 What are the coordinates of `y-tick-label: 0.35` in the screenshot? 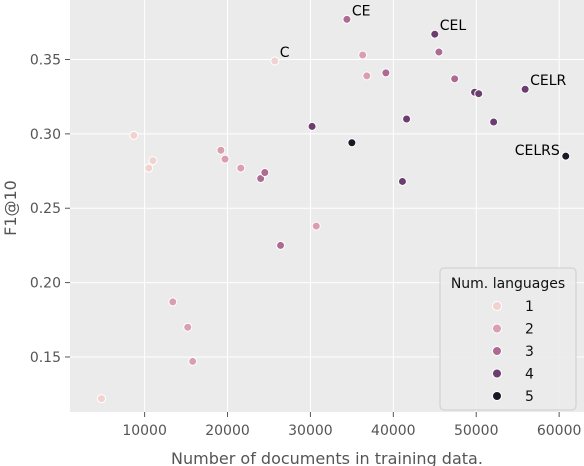 It's located at (45, 60).